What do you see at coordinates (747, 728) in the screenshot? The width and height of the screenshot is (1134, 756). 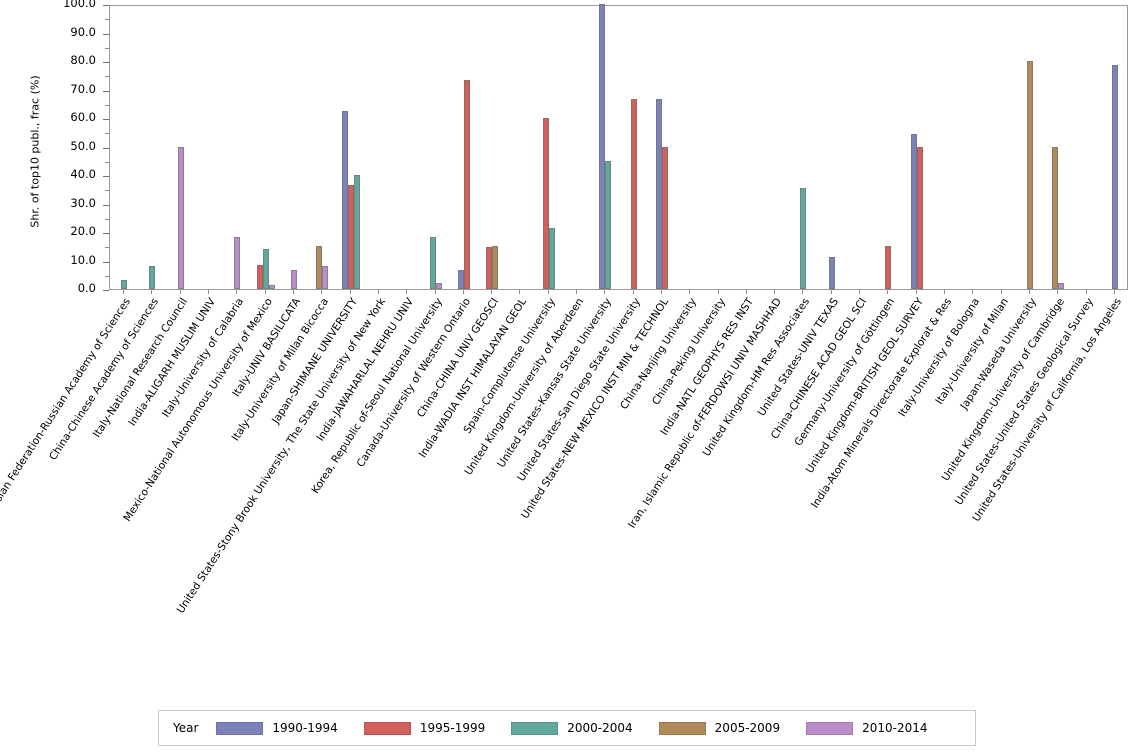 I see `legend-label: 2005-2009` at bounding box center [747, 728].